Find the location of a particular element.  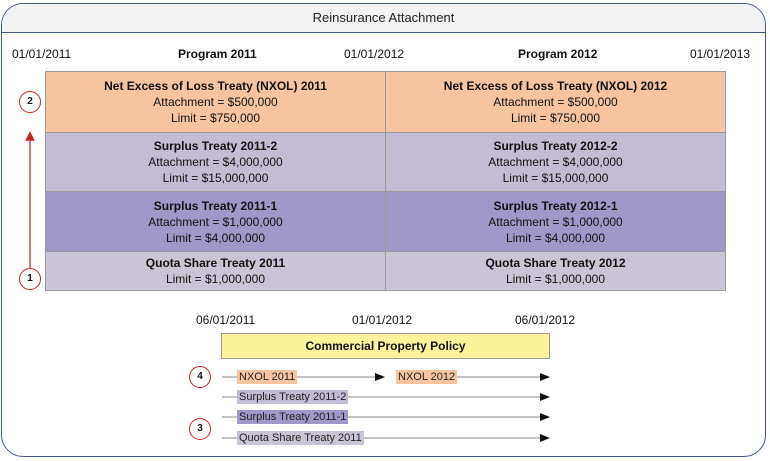

date-start-2011: 01/01/2011 is located at coordinates (42, 54).